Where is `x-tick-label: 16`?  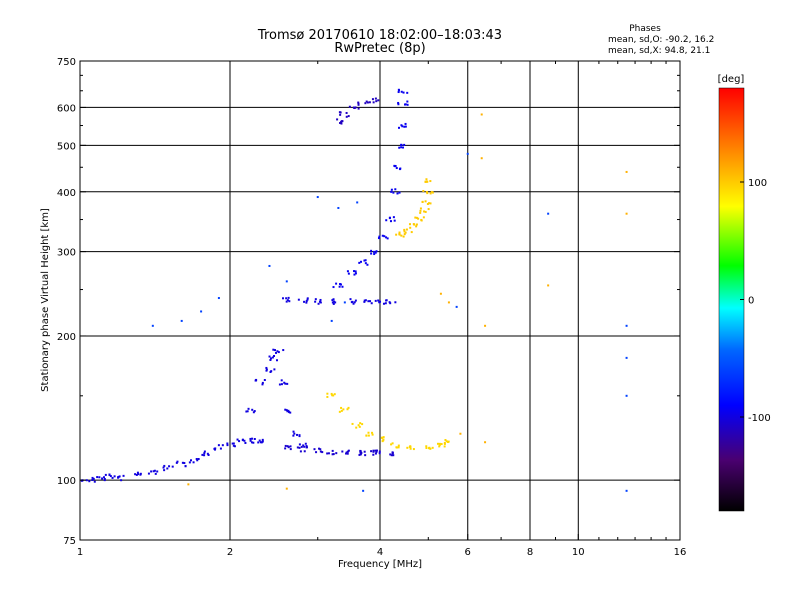
x-tick-label: 16 is located at coordinates (680, 552).